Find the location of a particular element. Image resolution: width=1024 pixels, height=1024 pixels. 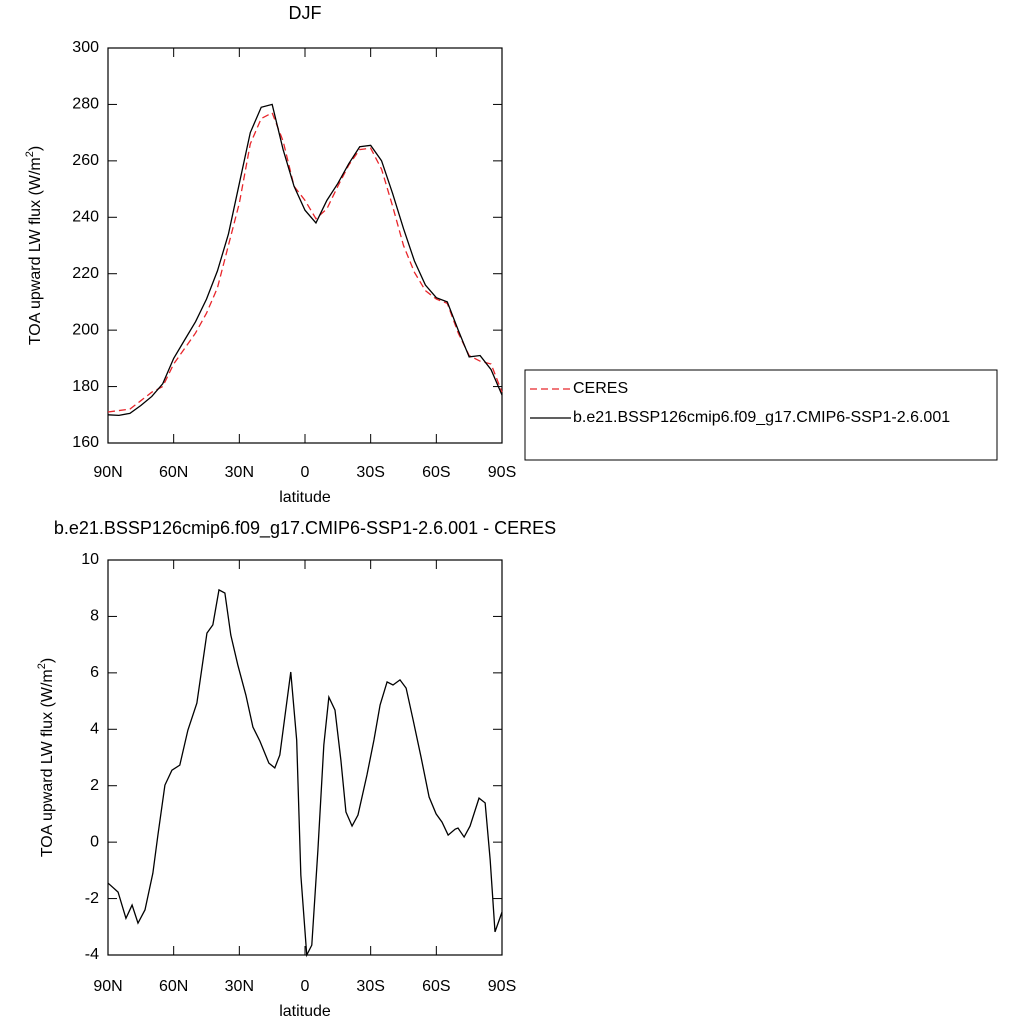

chart-title: DJF is located at coordinates (305, 13).